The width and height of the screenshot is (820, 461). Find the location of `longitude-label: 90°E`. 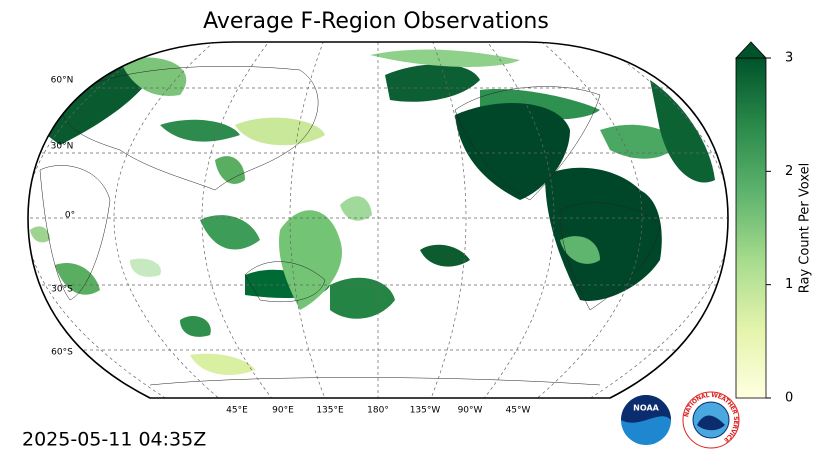

longitude-label: 90°E is located at coordinates (283, 411).